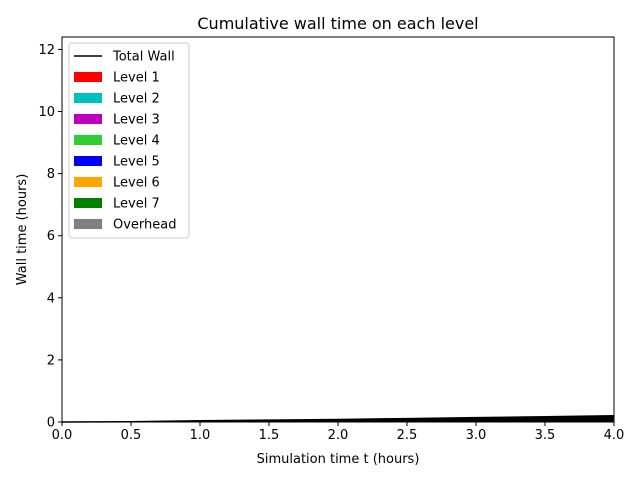 Image resolution: width=640 pixels, height=480 pixels. What do you see at coordinates (338, 435) in the screenshot?
I see `x-tick-label: 2.0` at bounding box center [338, 435].